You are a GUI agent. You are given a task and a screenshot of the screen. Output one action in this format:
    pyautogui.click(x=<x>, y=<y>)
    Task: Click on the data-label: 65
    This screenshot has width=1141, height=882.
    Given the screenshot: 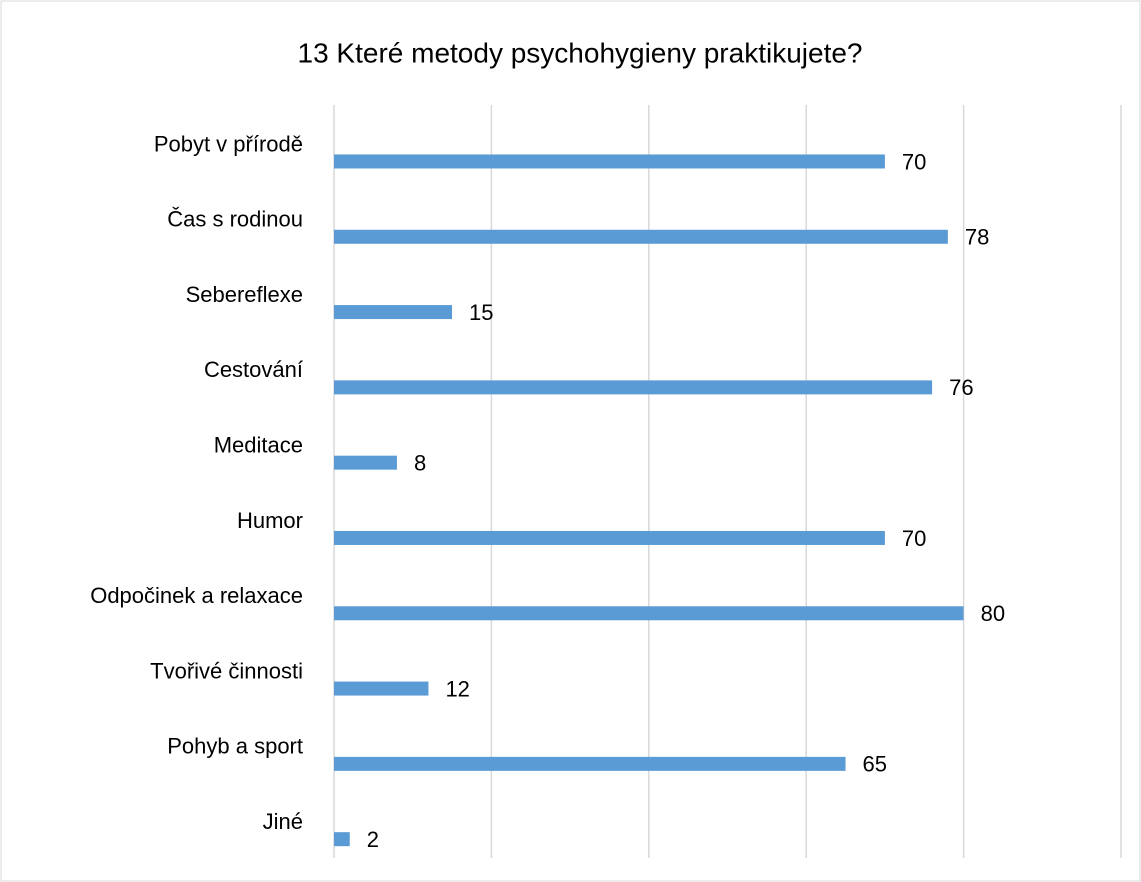 What is the action you would take?
    pyautogui.click(x=875, y=764)
    